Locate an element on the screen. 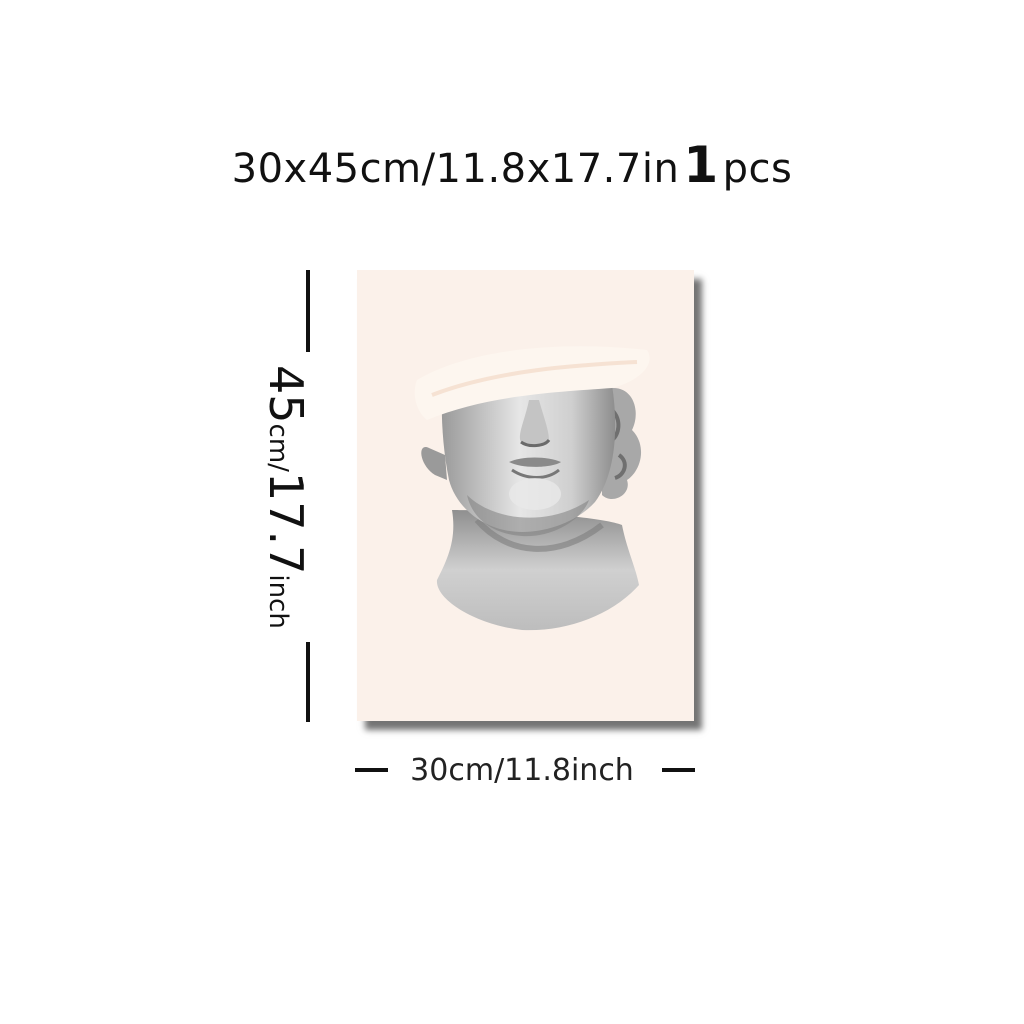 This screenshot has width=1024, height=1024. height-imperial-value: 17.7 is located at coordinates (286, 523).